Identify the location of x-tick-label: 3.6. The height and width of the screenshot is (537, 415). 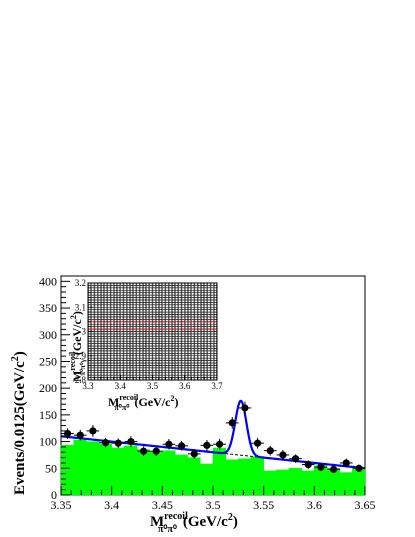
(314, 505).